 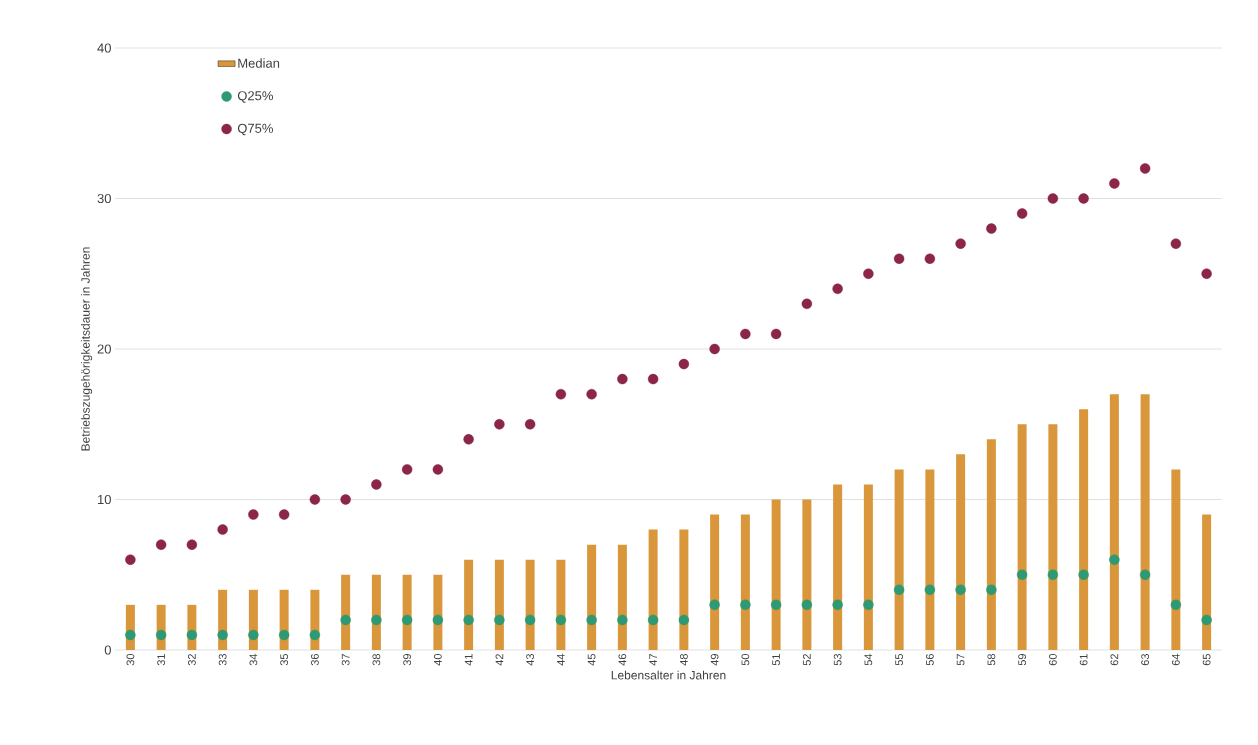 What do you see at coordinates (683, 660) in the screenshot?
I see `x-tick-label: 48` at bounding box center [683, 660].